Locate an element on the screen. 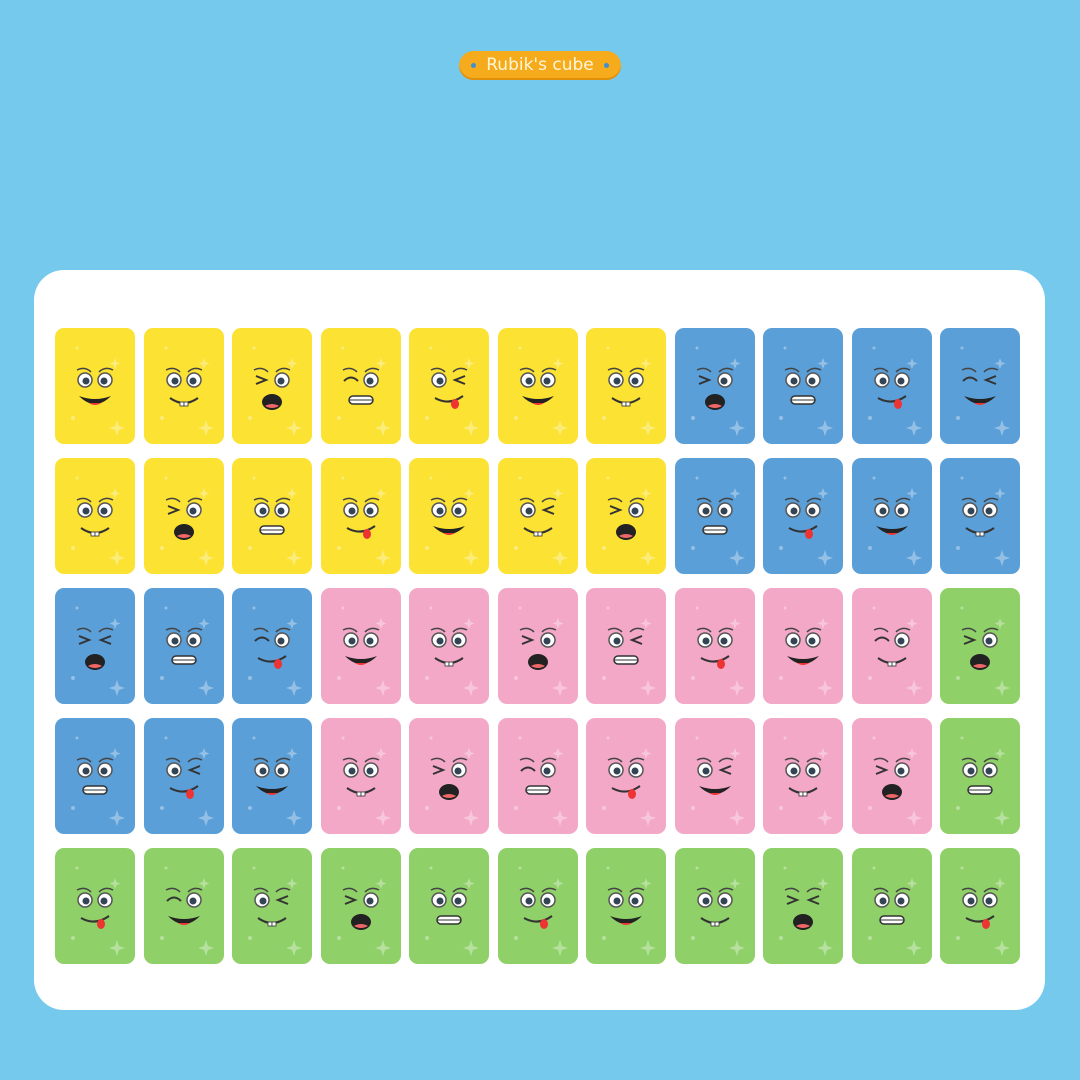 This screenshot has width=1080, height=1080. title-badge: Rubik's cube is located at coordinates (540, 65).